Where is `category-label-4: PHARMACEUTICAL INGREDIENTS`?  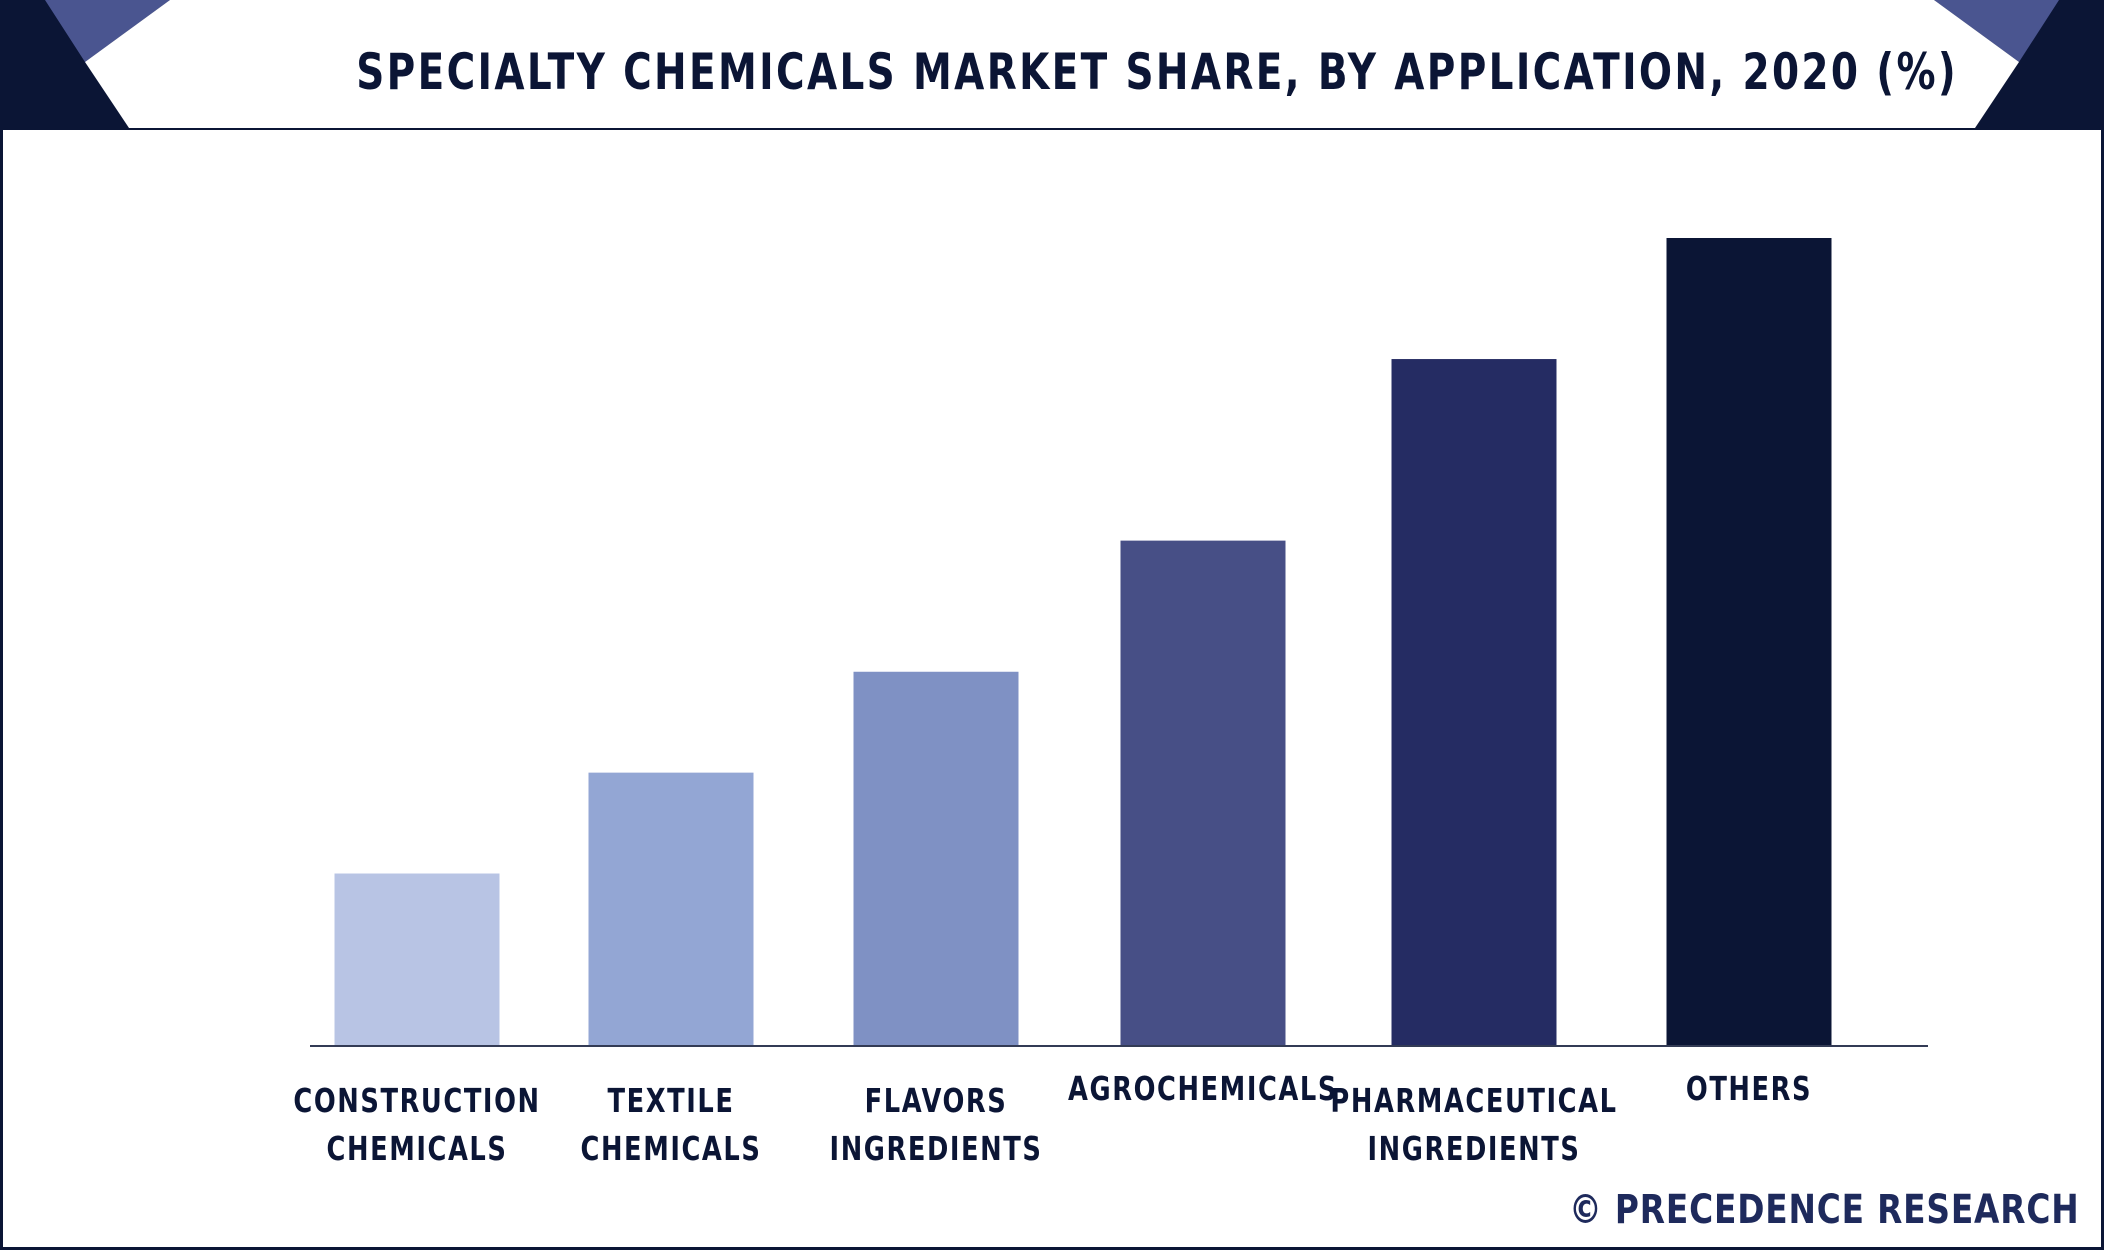
category-label-4: PHARMACEUTICAL INGREDIENTS is located at coordinates (1473, 1125).